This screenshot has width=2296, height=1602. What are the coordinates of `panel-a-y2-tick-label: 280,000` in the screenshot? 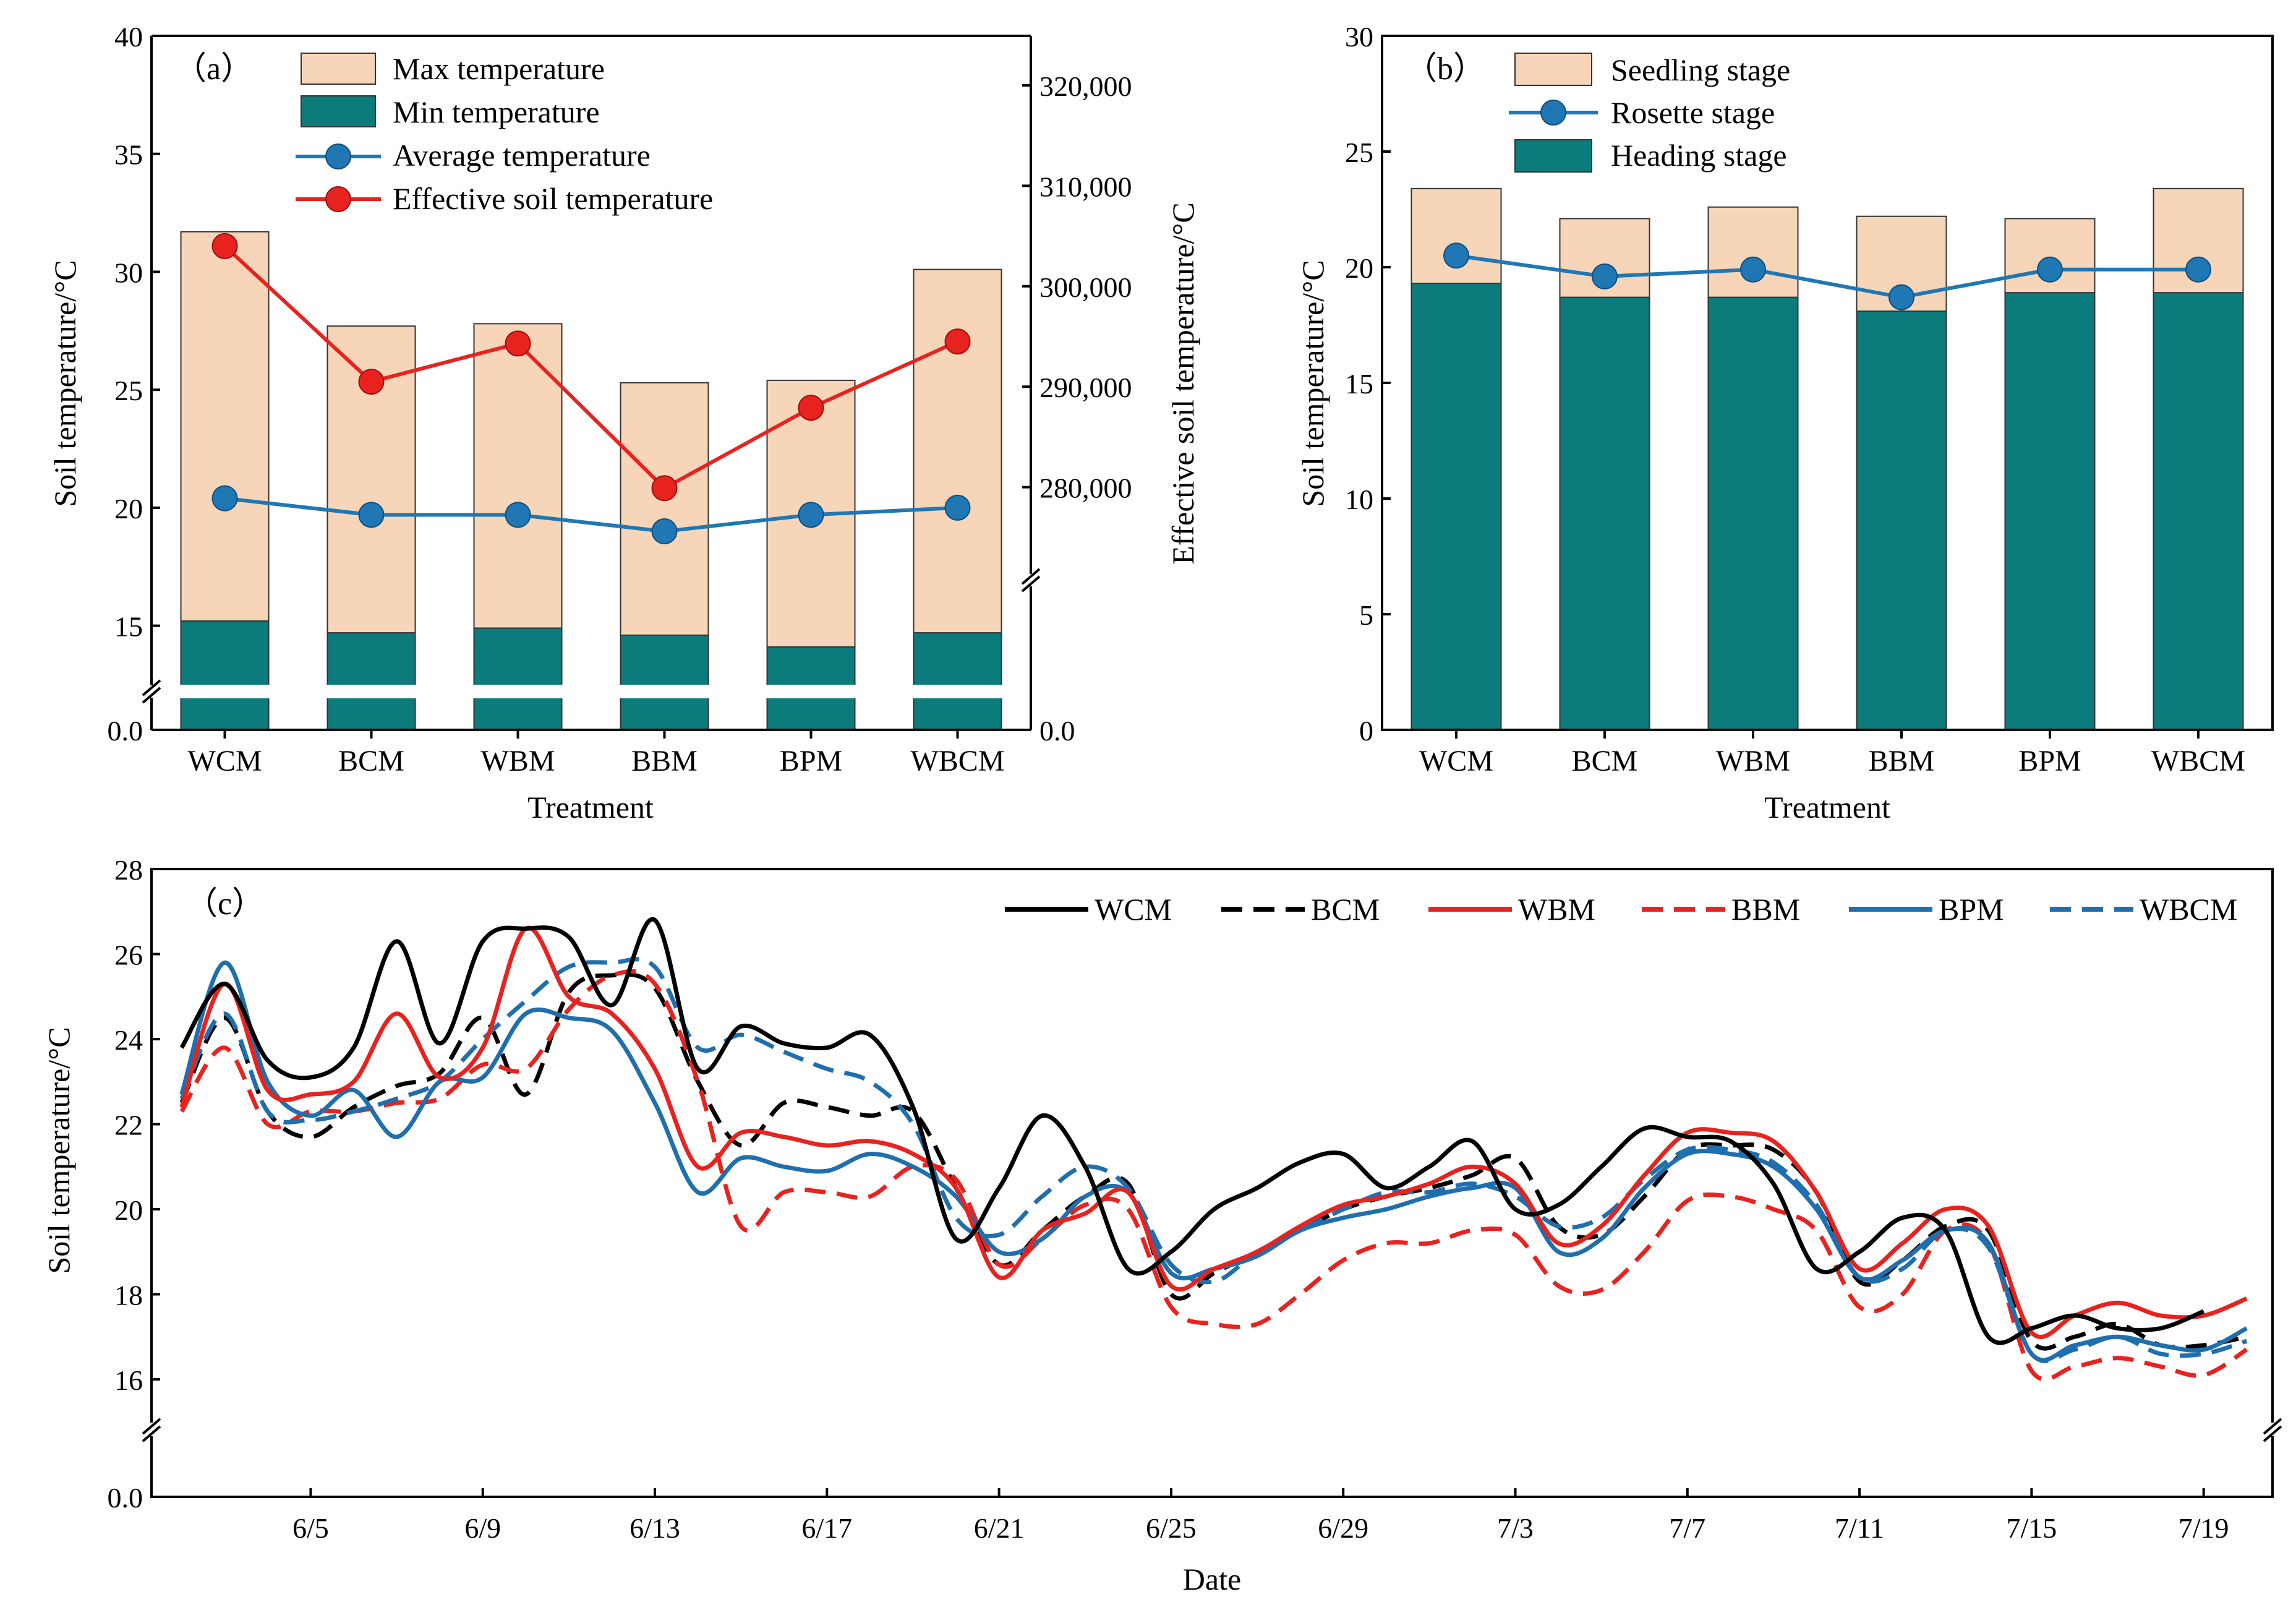 It's located at (1085, 488).